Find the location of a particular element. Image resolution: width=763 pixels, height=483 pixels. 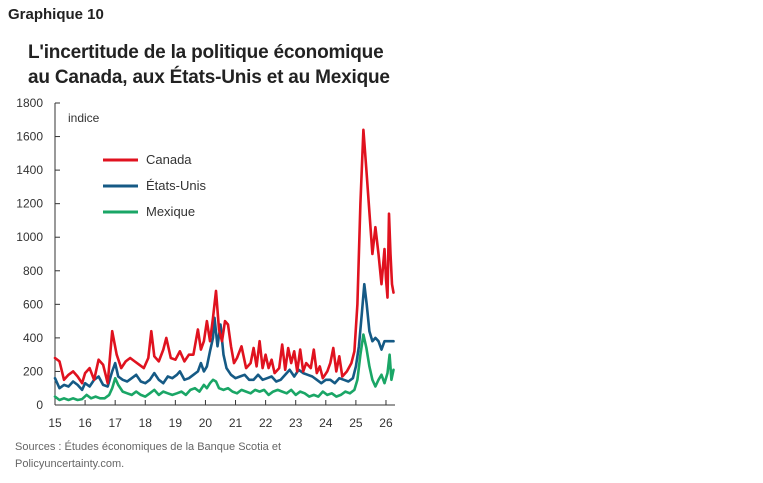

figure-number: Graphique 10 is located at coordinates (56, 14).